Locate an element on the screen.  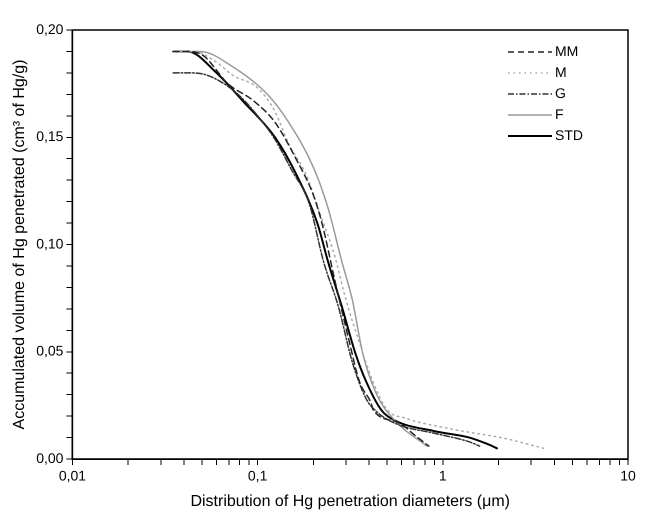
y-tick-label: 0,20 is located at coordinates (50, 28).